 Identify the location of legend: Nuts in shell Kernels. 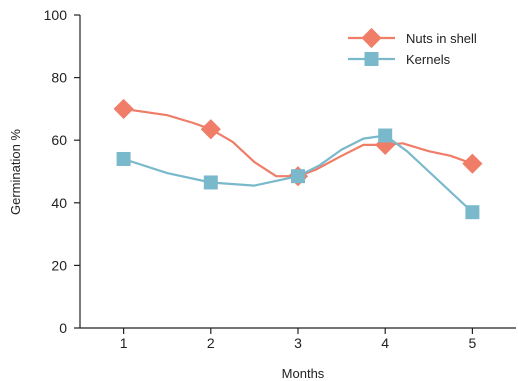
(412, 47).